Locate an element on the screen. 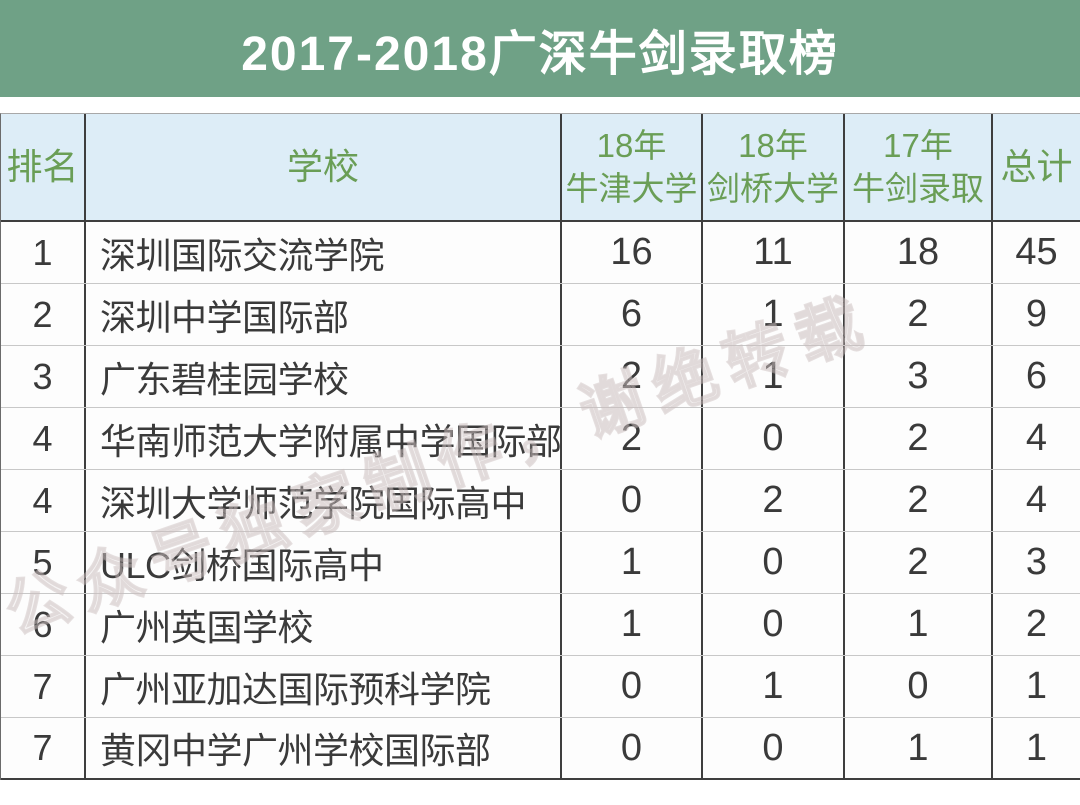 Image resolution: width=1080 pixels, height=805 pixels. rank-cell: 3 is located at coordinates (43, 376).